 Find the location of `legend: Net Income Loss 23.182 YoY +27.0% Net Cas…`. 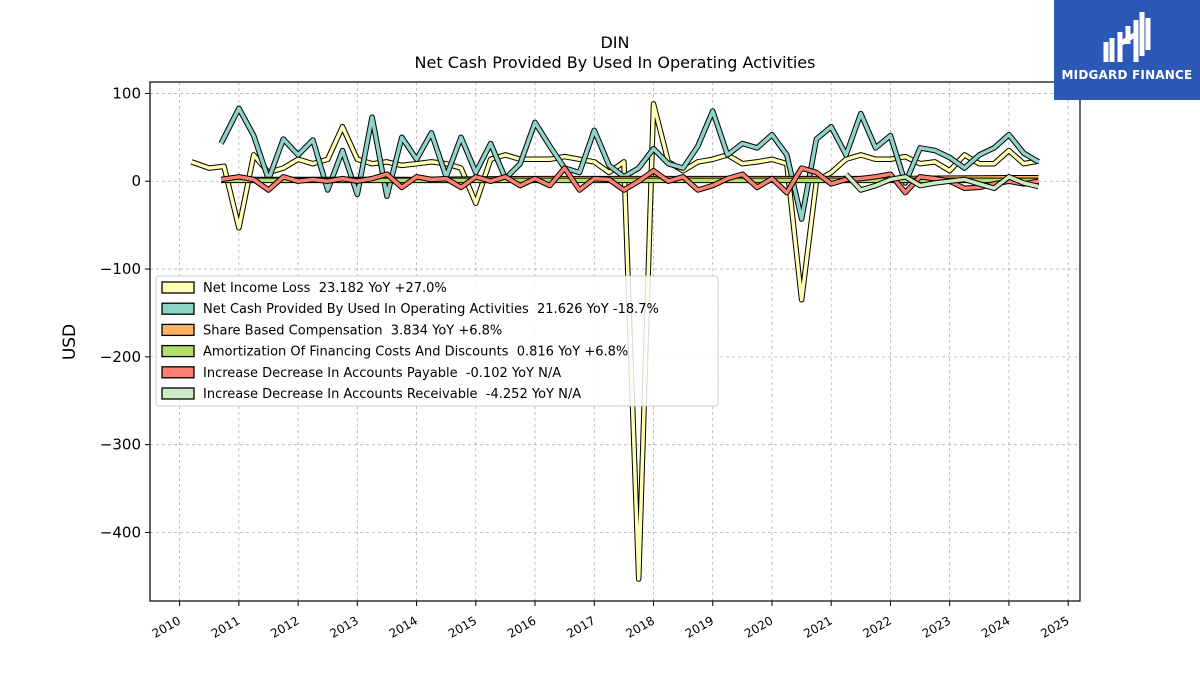

legend: Net Income Loss 23.182 YoY +27.0% Net Cas… is located at coordinates (437, 341).